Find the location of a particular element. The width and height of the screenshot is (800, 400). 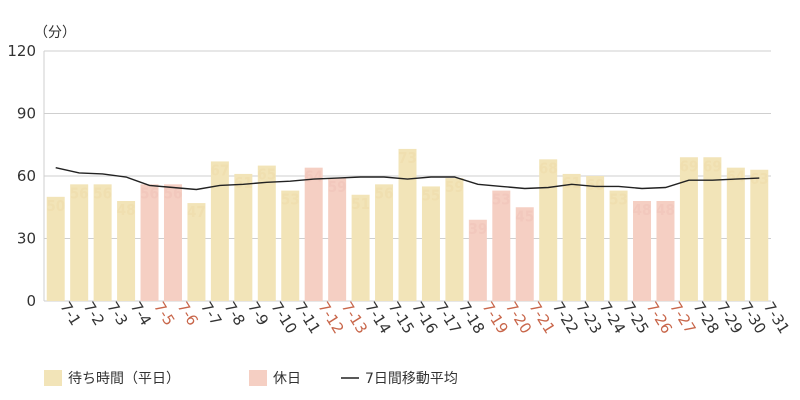

x-date-label: 7-5 is located at coordinates (164, 314).